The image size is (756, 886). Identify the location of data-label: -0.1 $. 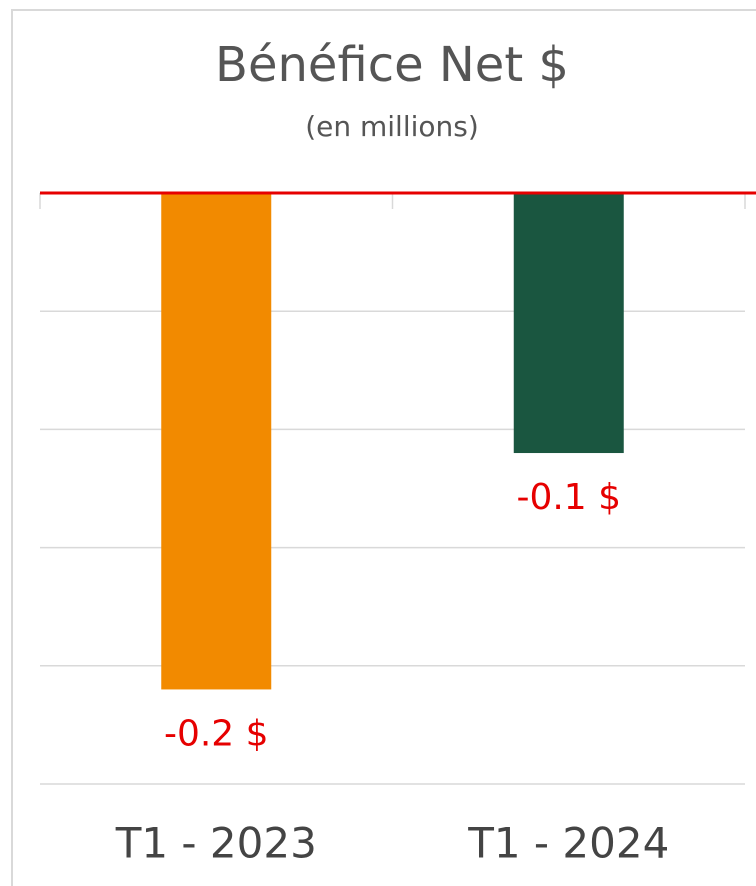
(568, 497).